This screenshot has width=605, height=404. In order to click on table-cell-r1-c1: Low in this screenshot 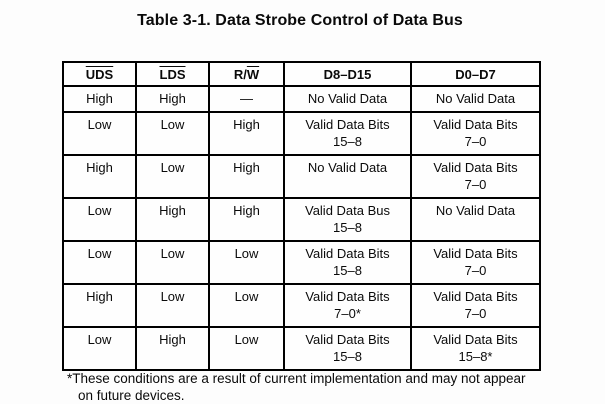, I will do `click(172, 133)`.